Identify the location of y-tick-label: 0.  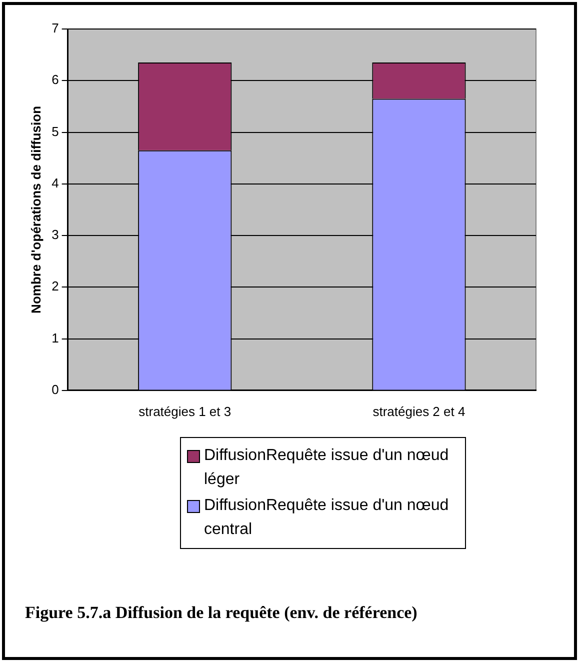
(55, 389).